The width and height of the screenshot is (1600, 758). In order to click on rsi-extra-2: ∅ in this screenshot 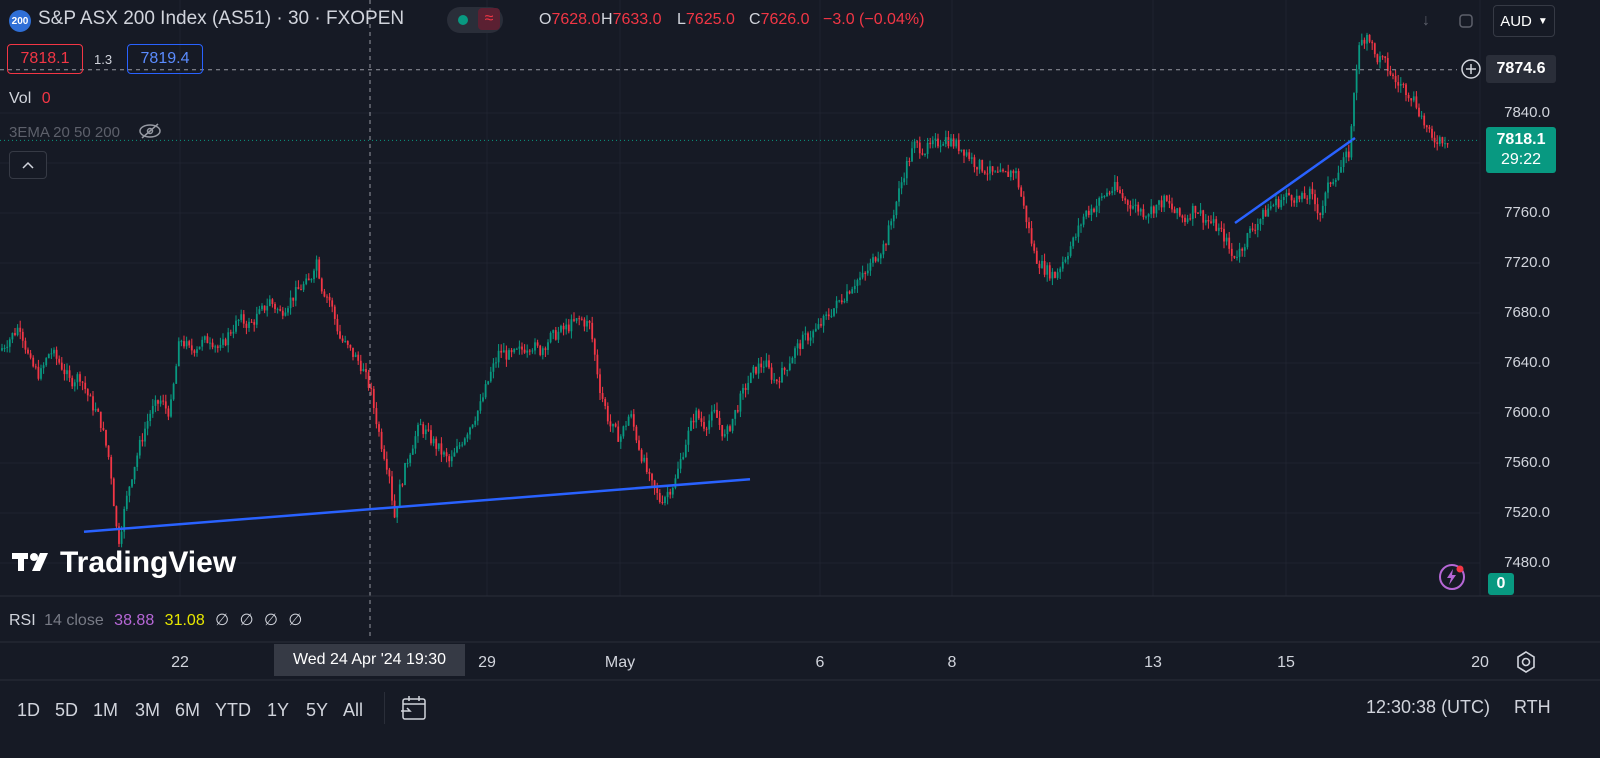, I will do `click(246, 620)`.